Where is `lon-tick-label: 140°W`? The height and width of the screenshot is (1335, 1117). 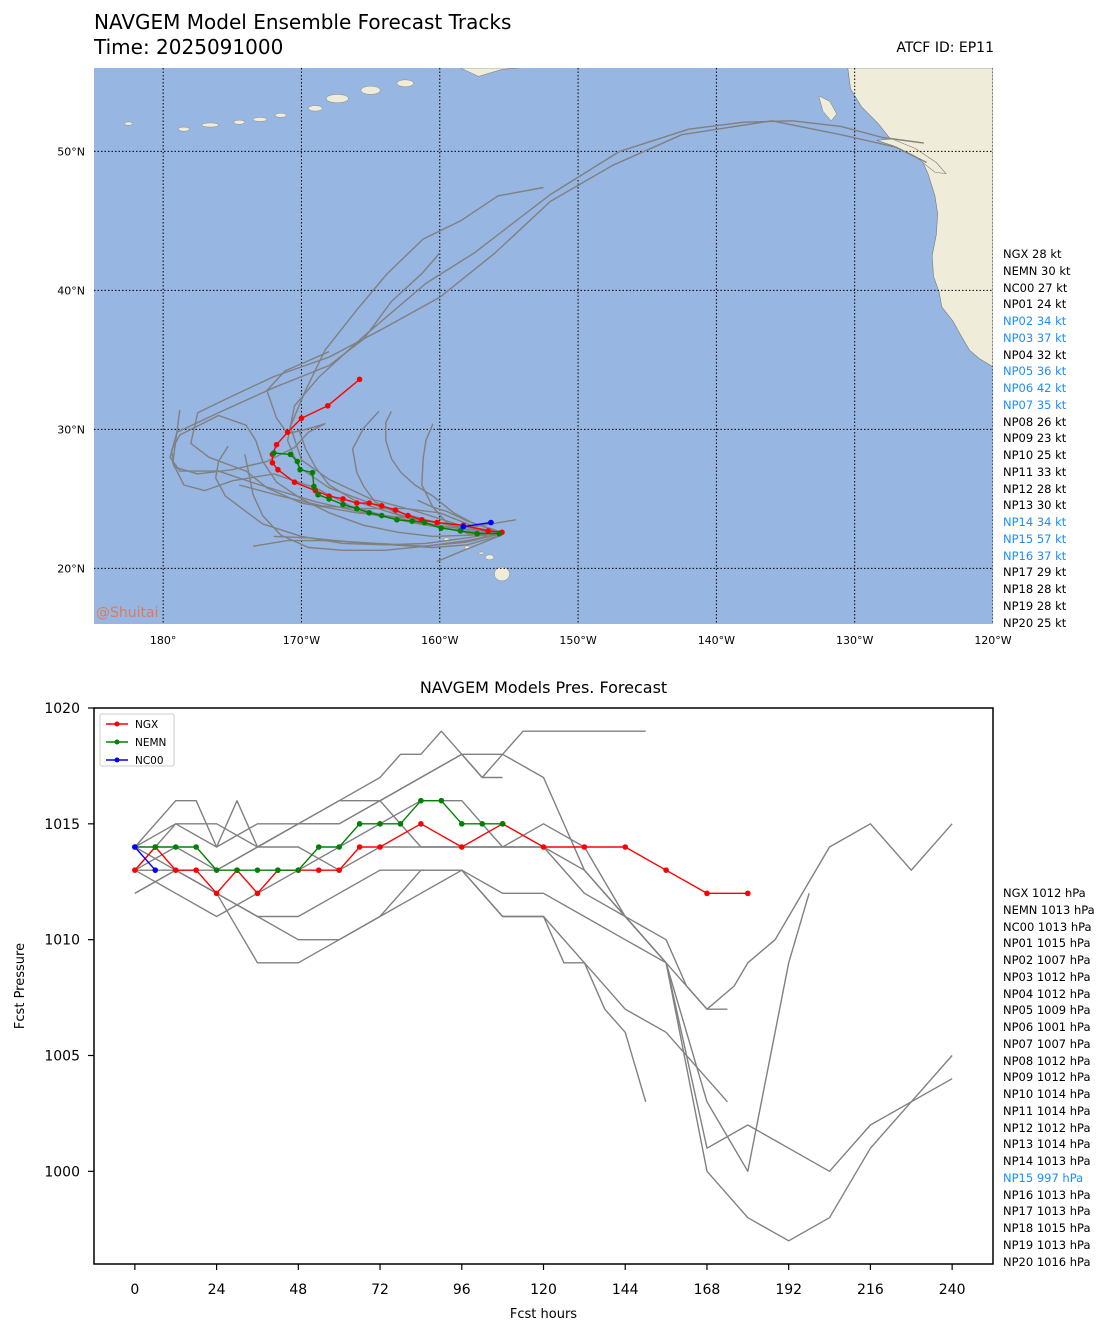 lon-tick-label: 140°W is located at coordinates (716, 640).